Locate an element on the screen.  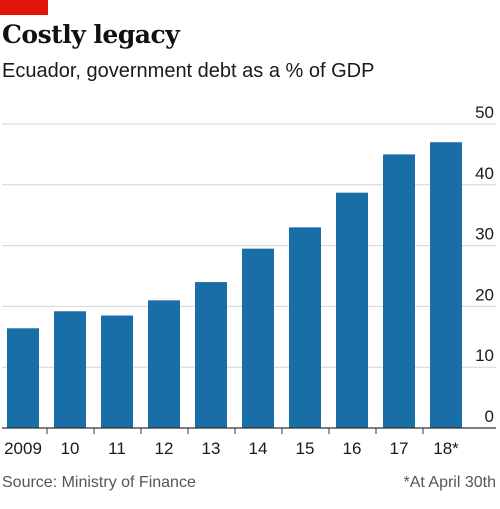
x-tick-label: 16 is located at coordinates (352, 448).